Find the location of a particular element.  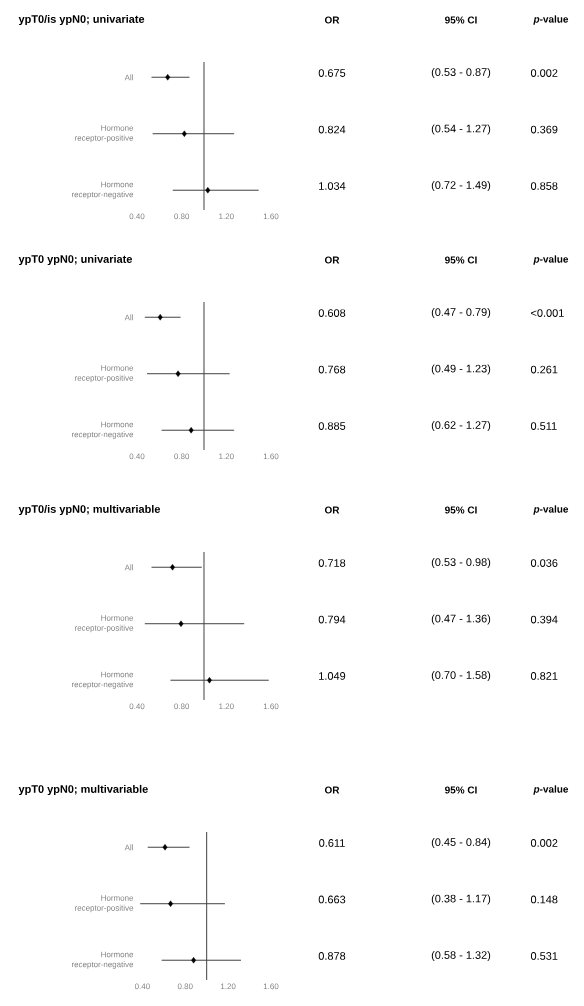

chart-title: ypT0 ypN0; multivariable is located at coordinates (83, 790).